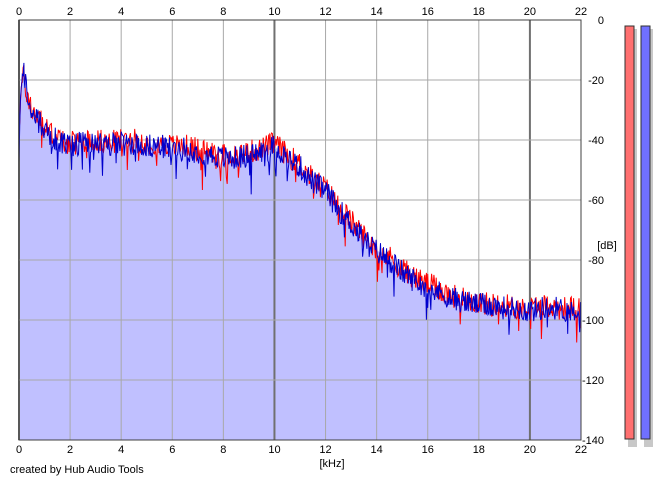 This screenshot has width=664, height=481. Describe the element at coordinates (596, 141) in the screenshot. I see `y-tick-label: -40` at that location.